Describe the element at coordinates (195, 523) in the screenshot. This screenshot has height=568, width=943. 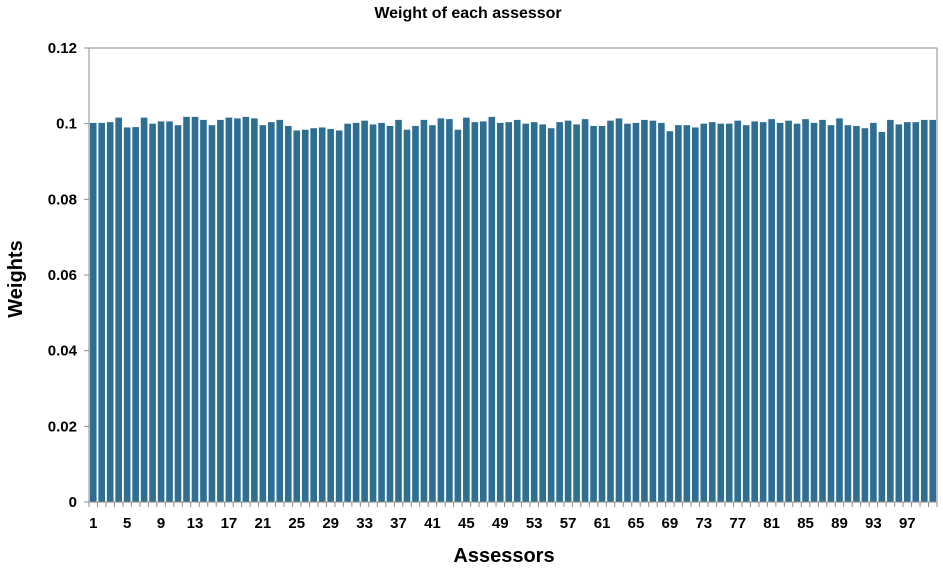
I see `x-tick-label: 13` at that location.